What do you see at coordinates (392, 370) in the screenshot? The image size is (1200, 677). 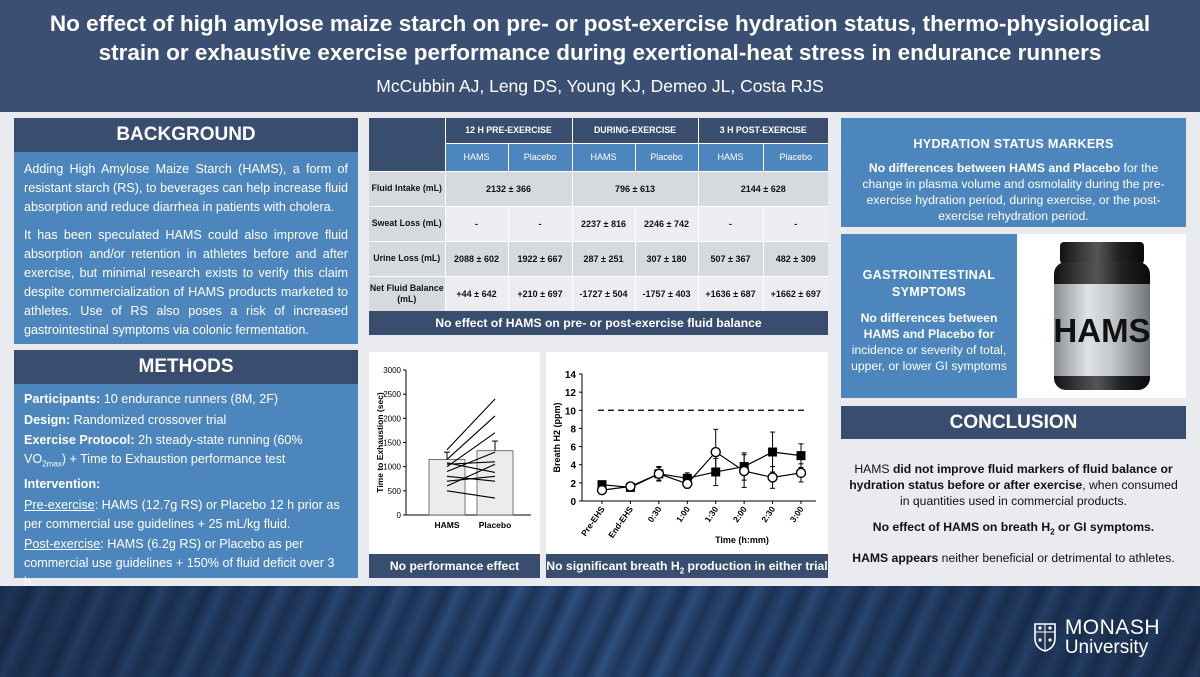 I see `y-tick-label: 3000` at bounding box center [392, 370].